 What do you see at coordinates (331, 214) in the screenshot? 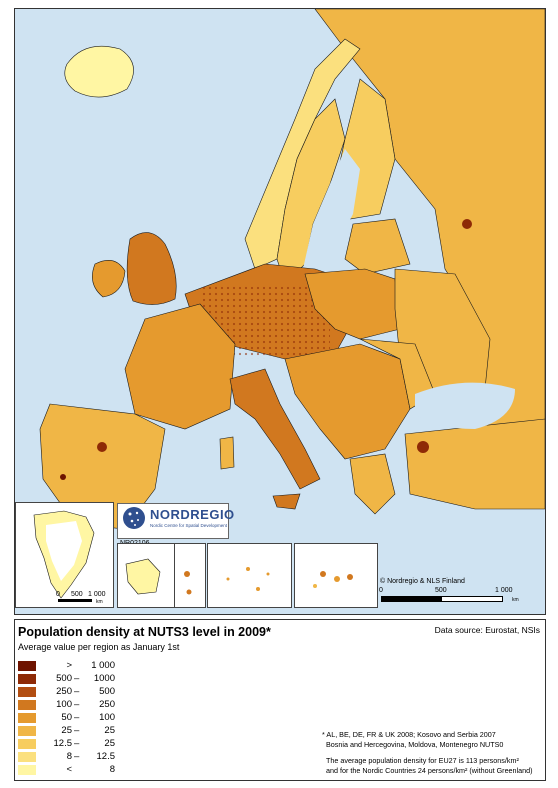
I see `baltic-sea` at bounding box center [331, 214].